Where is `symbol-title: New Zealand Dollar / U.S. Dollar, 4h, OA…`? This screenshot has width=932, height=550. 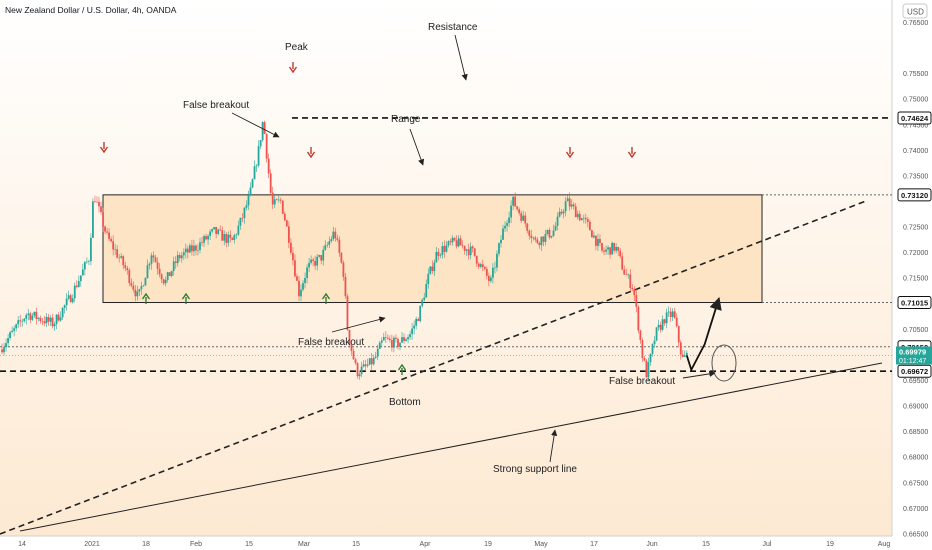 symbol-title: New Zealand Dollar / U.S. Dollar, 4h, OA… is located at coordinates (91, 10).